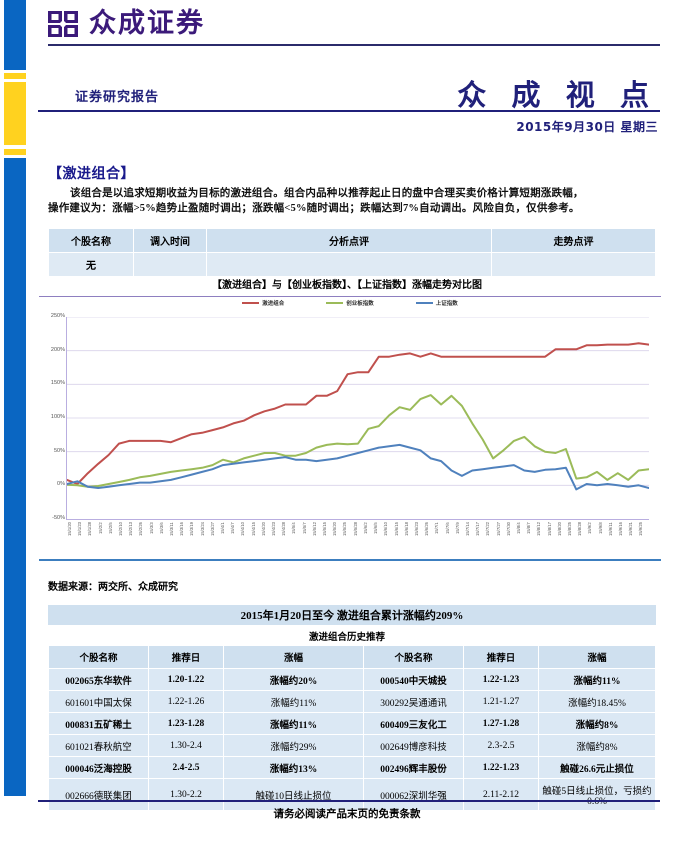 The height and width of the screenshot is (842, 694). I want to click on hist-cell-4: 1.22-1.23, so click(501, 767).